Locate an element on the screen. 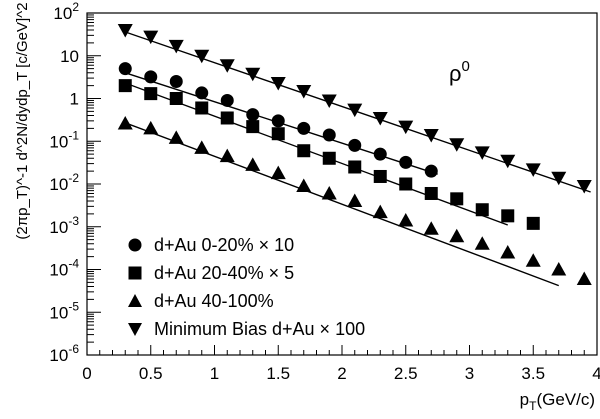 The width and height of the screenshot is (600, 419). rho-annotation: ρ0 is located at coordinates (459, 72).